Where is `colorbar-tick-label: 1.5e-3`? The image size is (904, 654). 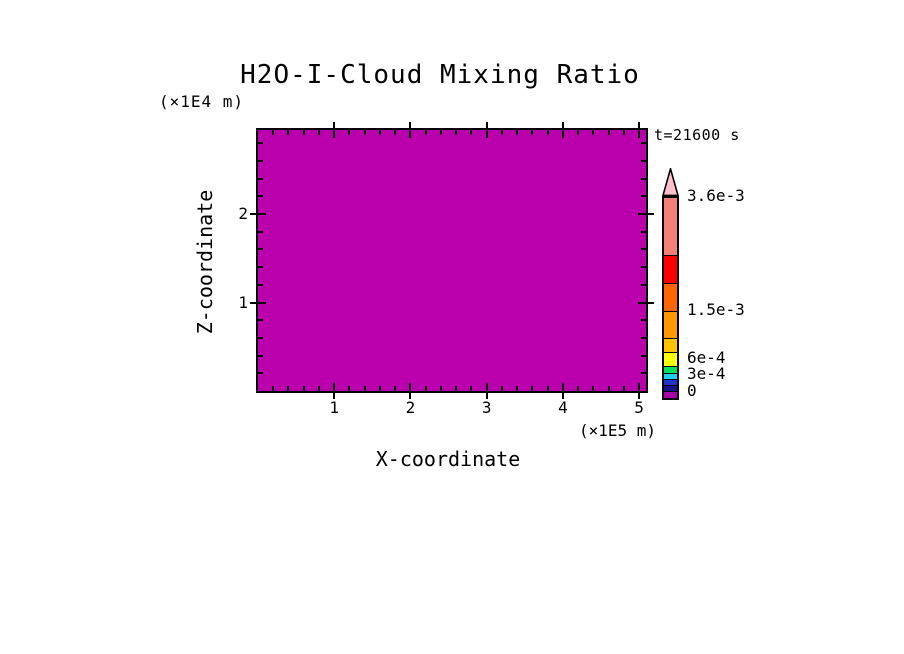 colorbar-tick-label: 1.5e-3 is located at coordinates (716, 309).